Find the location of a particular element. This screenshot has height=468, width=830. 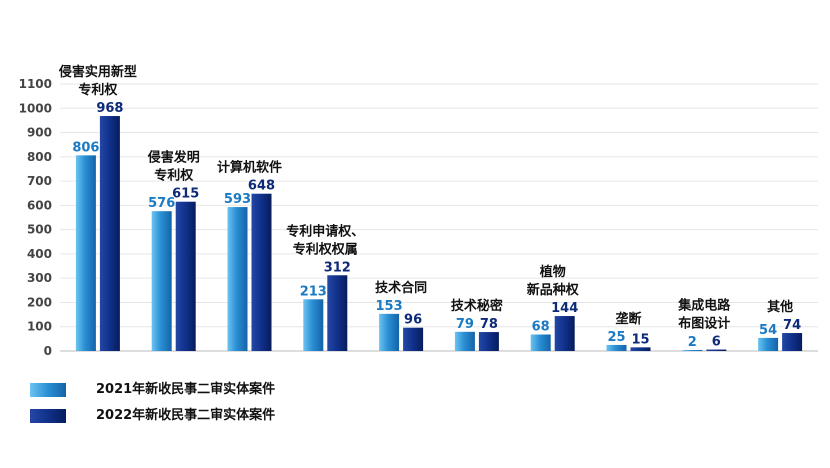

data-label: 213 is located at coordinates (313, 291).